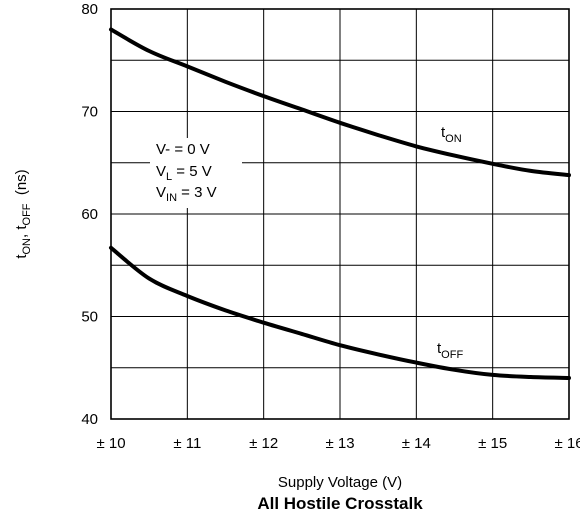 The width and height of the screenshot is (580, 518). What do you see at coordinates (89, 317) in the screenshot?
I see `y-tick-label: 50` at bounding box center [89, 317].